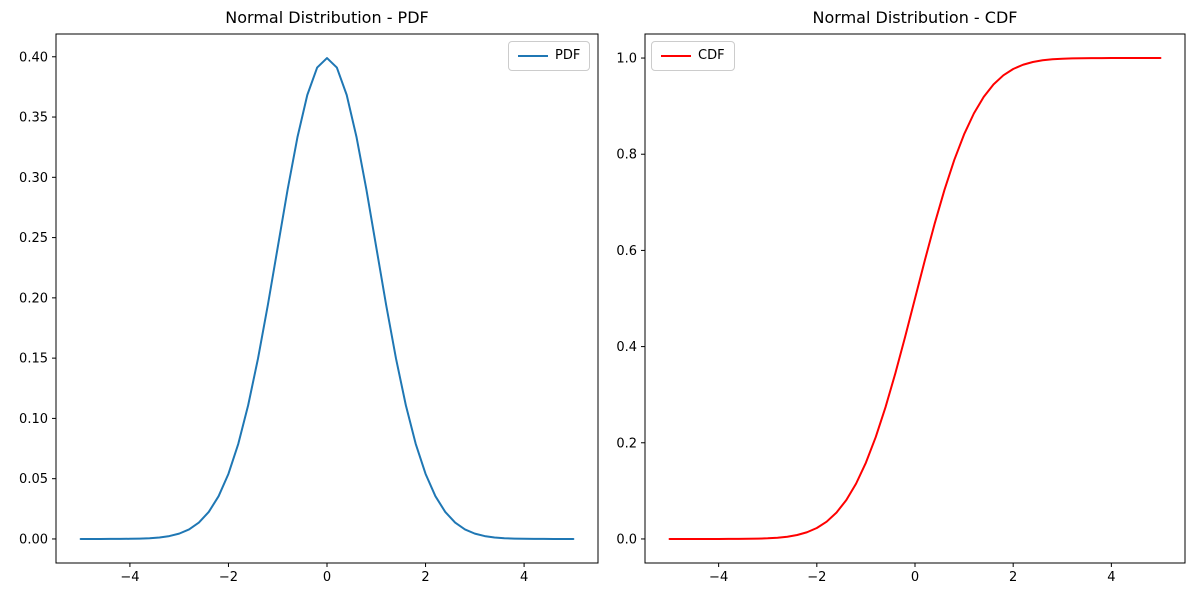 This screenshot has height=600, width=1200. Describe the element at coordinates (626, 347) in the screenshot. I see `y-tick-label: 0.4` at that location.